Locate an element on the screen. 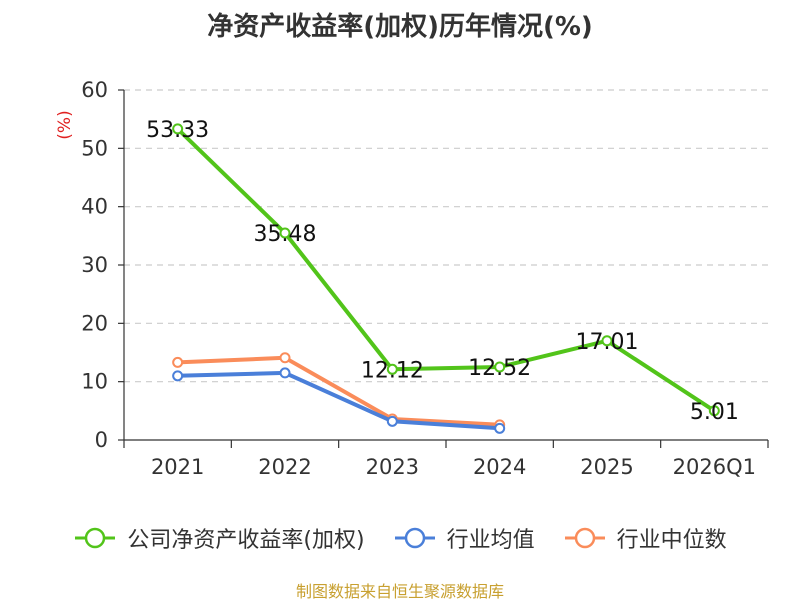 This screenshot has width=800, height=602. legend-item-1: 行业均值 is located at coordinates (464, 538).